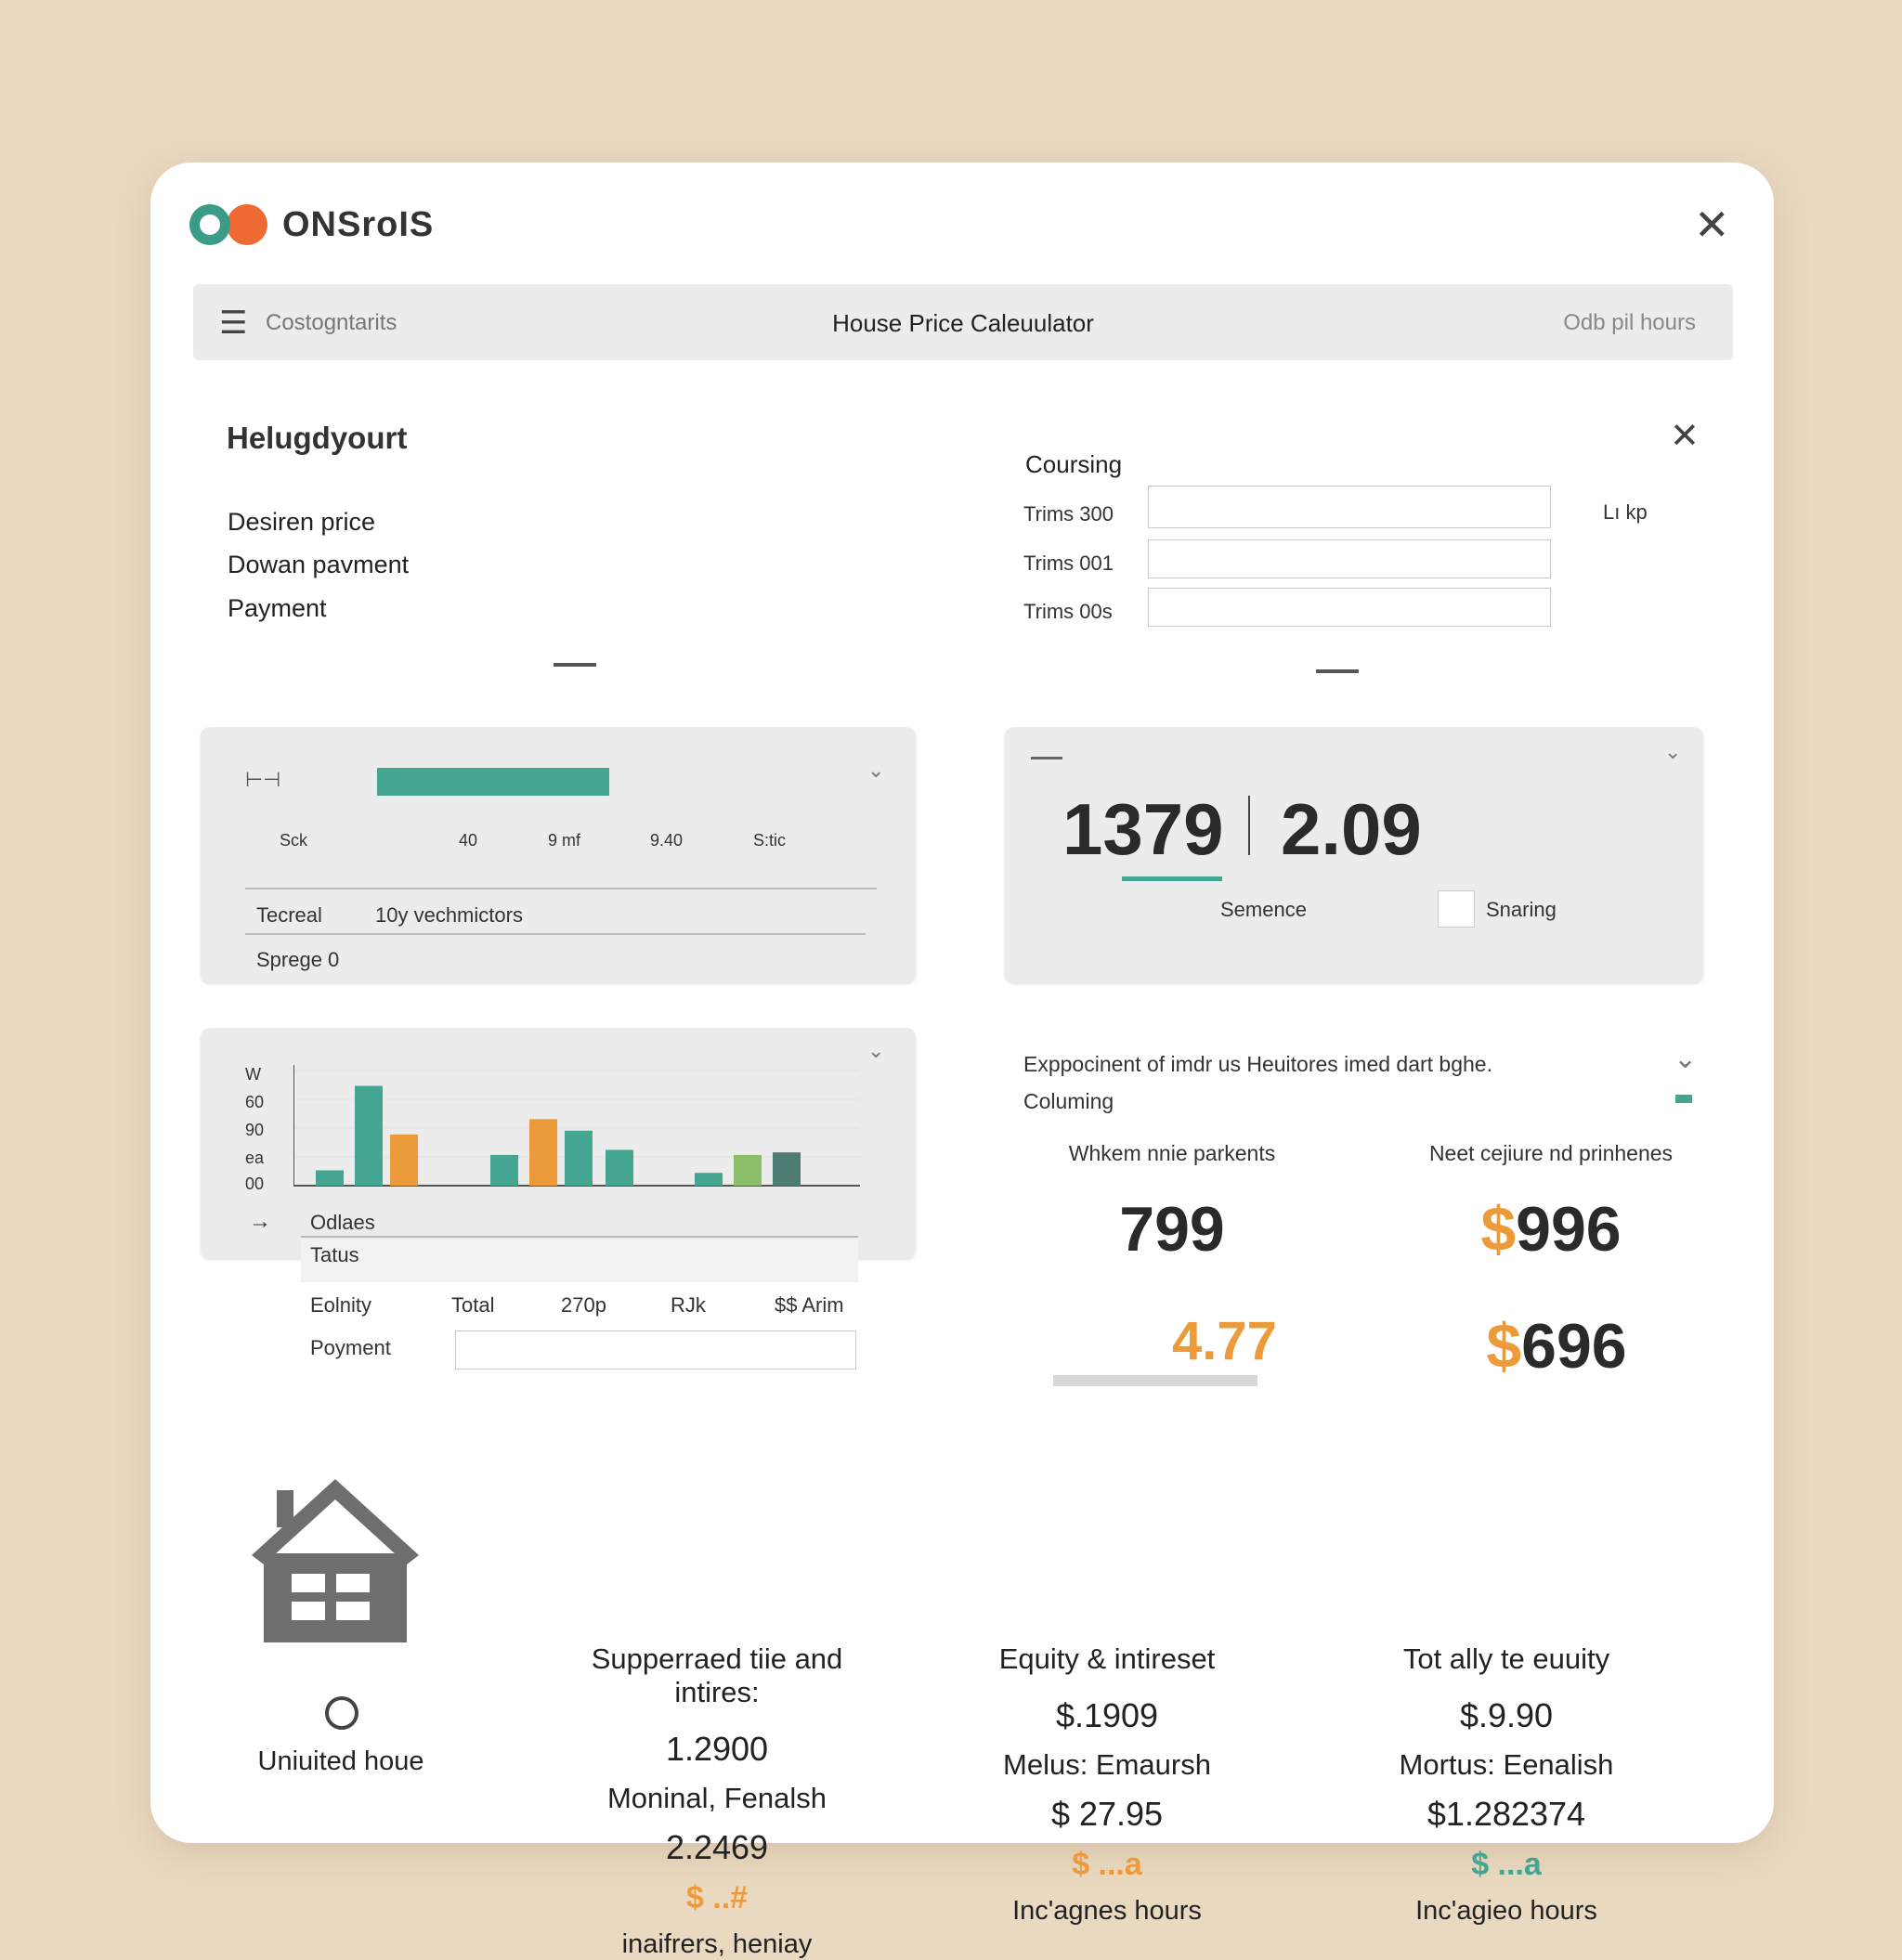 The image size is (1902, 1960). Describe the element at coordinates (1351, 829) in the screenshot. I see `stat-value-b: 2.09` at that location.